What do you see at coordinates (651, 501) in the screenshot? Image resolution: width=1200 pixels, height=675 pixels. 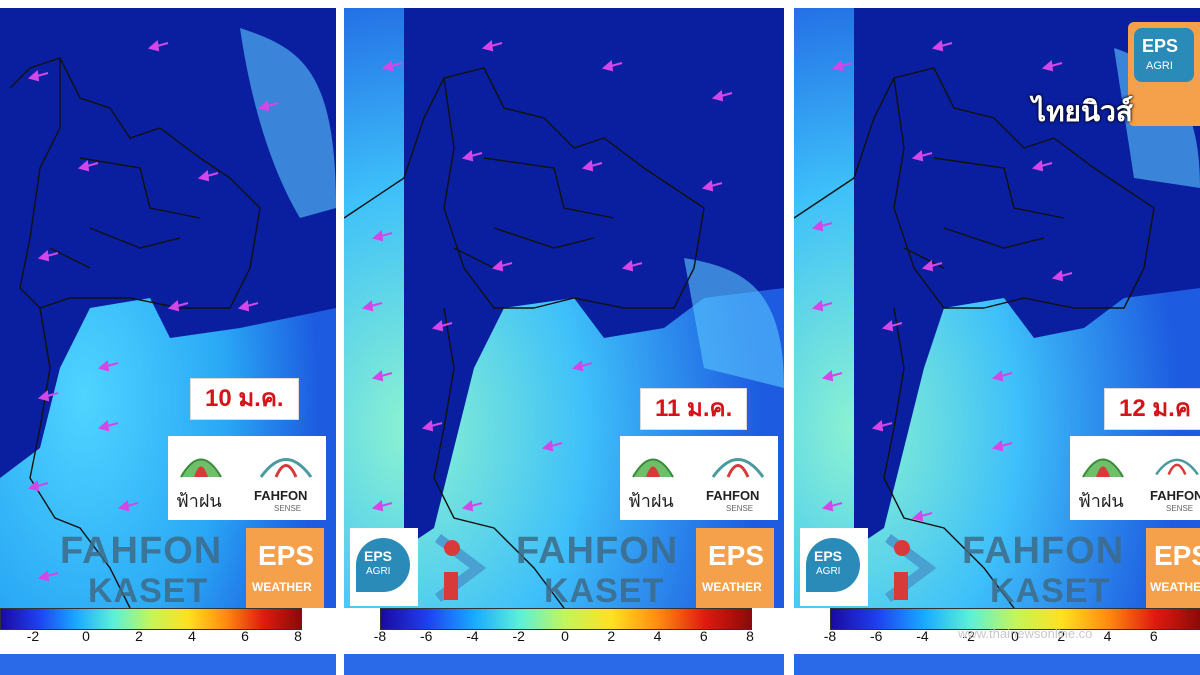 I see `fahfon-thai-label: ฟ้าฝน` at bounding box center [651, 501].